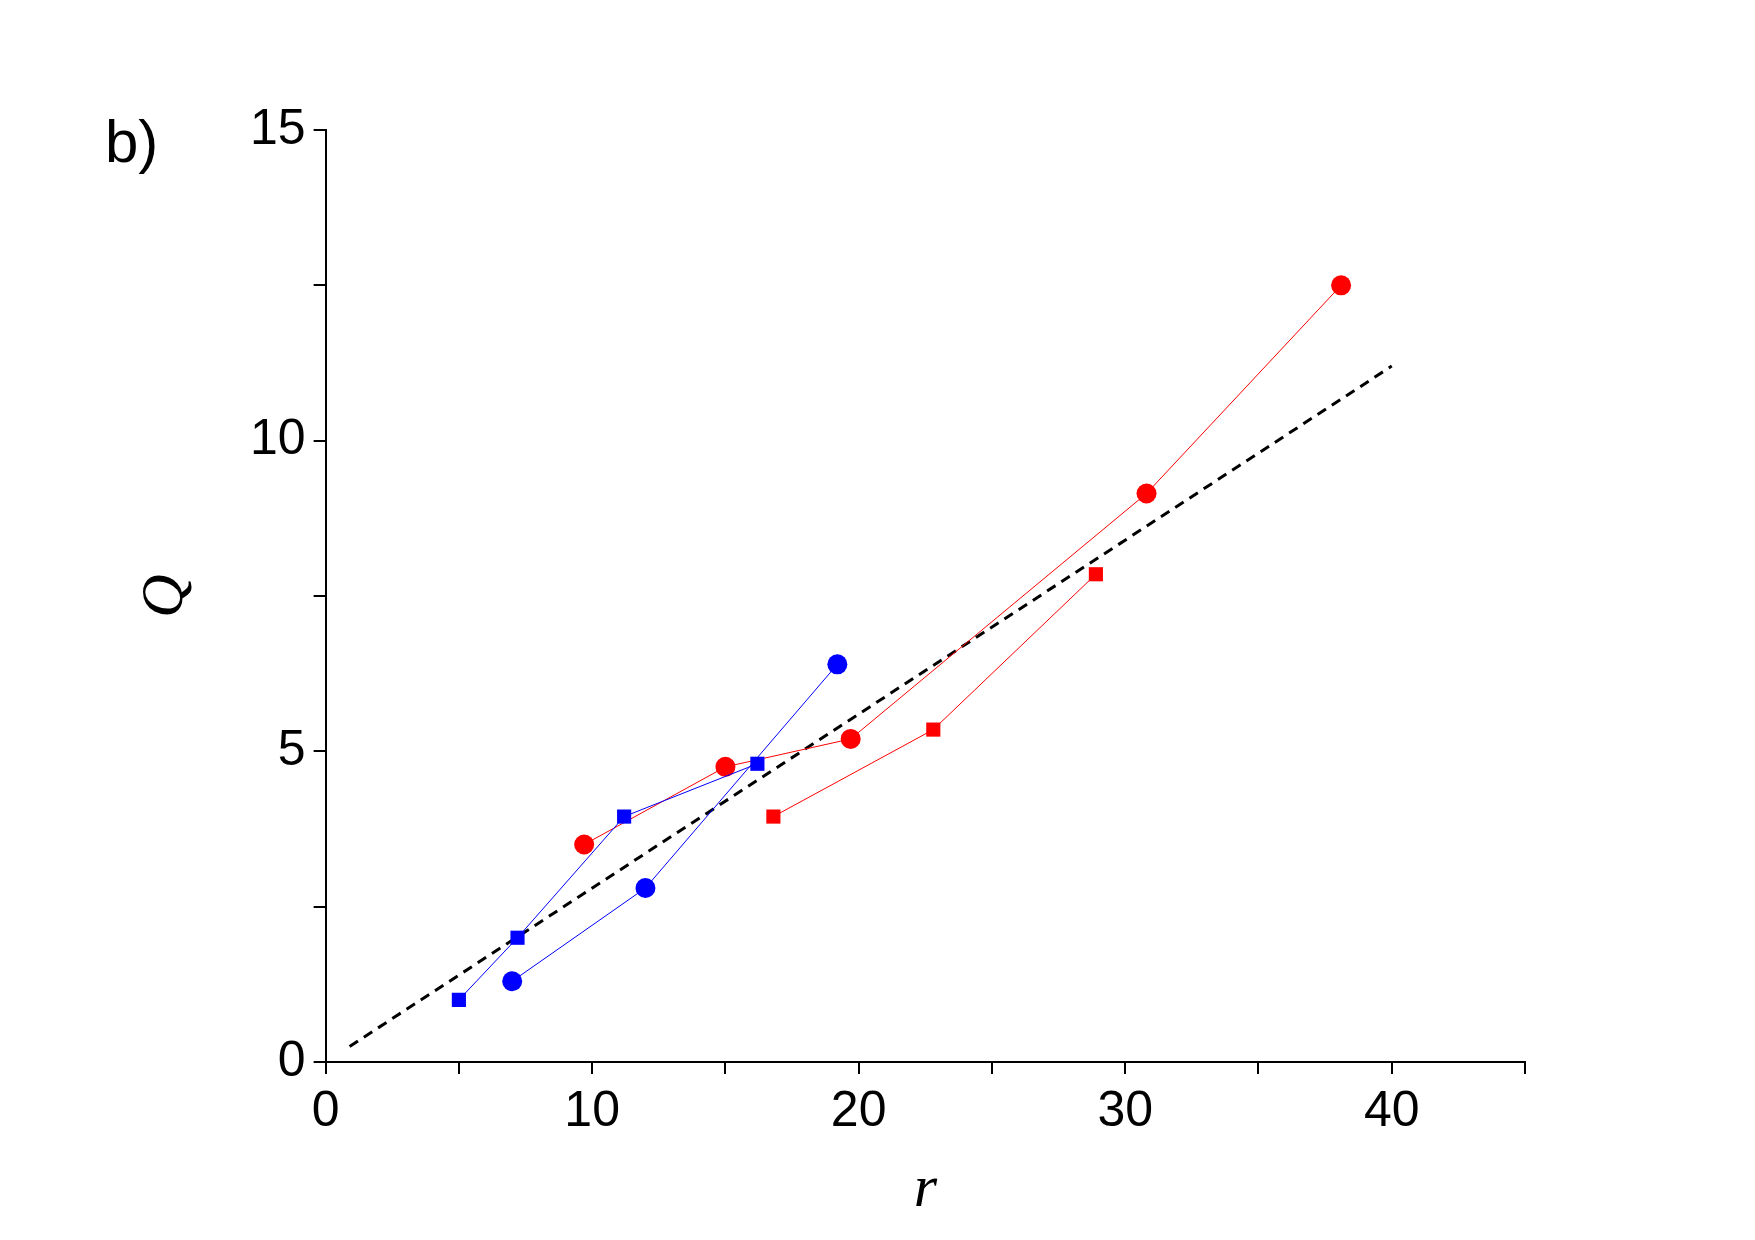  What do you see at coordinates (1125, 1108) in the screenshot?
I see `x-tick-label: 30` at bounding box center [1125, 1108].